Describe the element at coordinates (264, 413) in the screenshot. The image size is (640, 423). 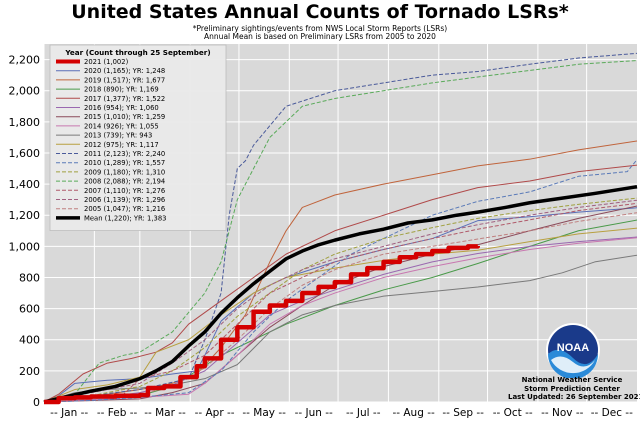
I see `x-tick-label: -- May --` at that location.